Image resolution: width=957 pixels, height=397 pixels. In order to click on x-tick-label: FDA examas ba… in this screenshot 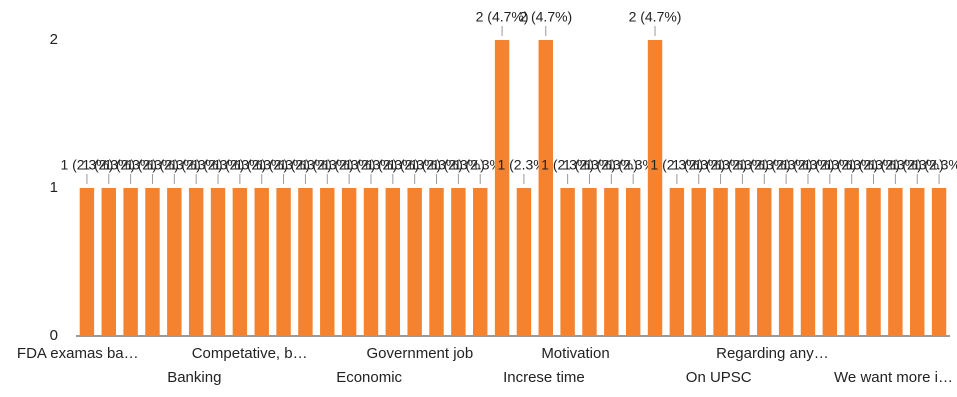, I will do `click(78, 353)`.